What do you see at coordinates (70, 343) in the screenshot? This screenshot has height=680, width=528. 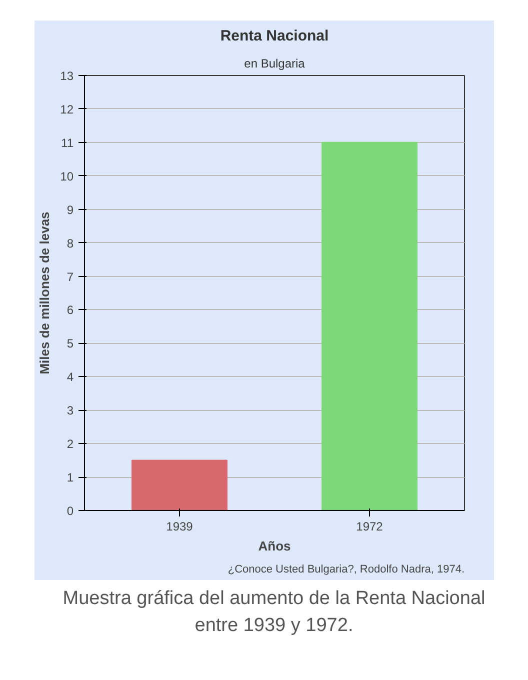 I see `y-tick-label: 5` at bounding box center [70, 343].